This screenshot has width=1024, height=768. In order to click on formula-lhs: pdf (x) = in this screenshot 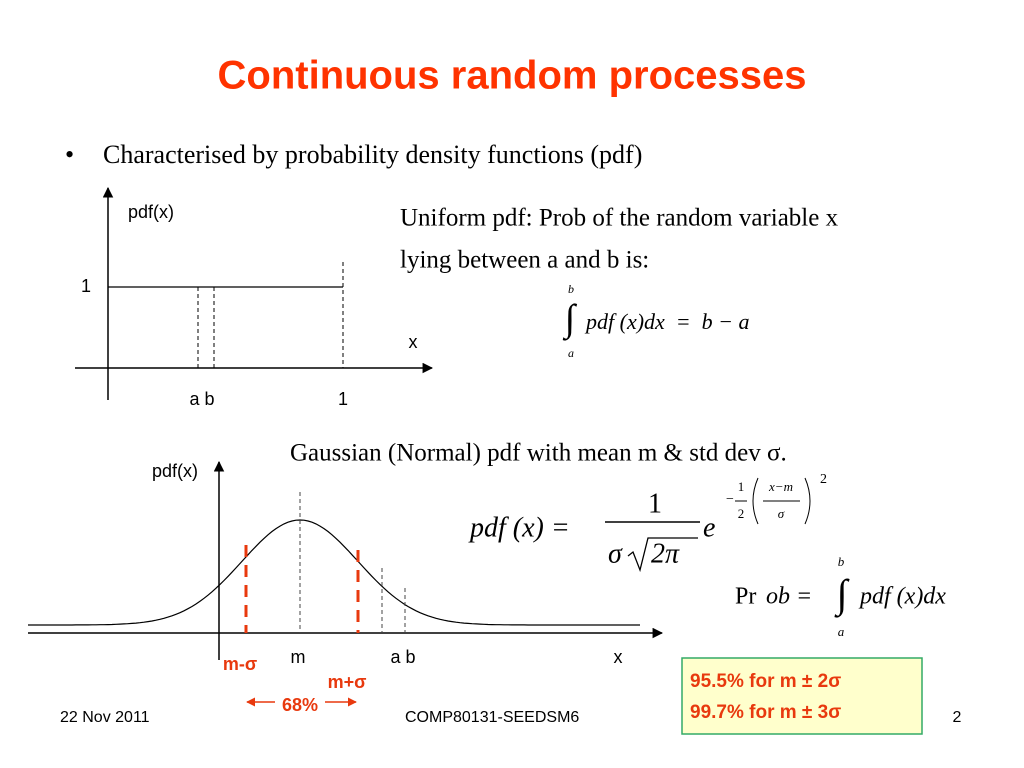, I will do `click(519, 527)`.